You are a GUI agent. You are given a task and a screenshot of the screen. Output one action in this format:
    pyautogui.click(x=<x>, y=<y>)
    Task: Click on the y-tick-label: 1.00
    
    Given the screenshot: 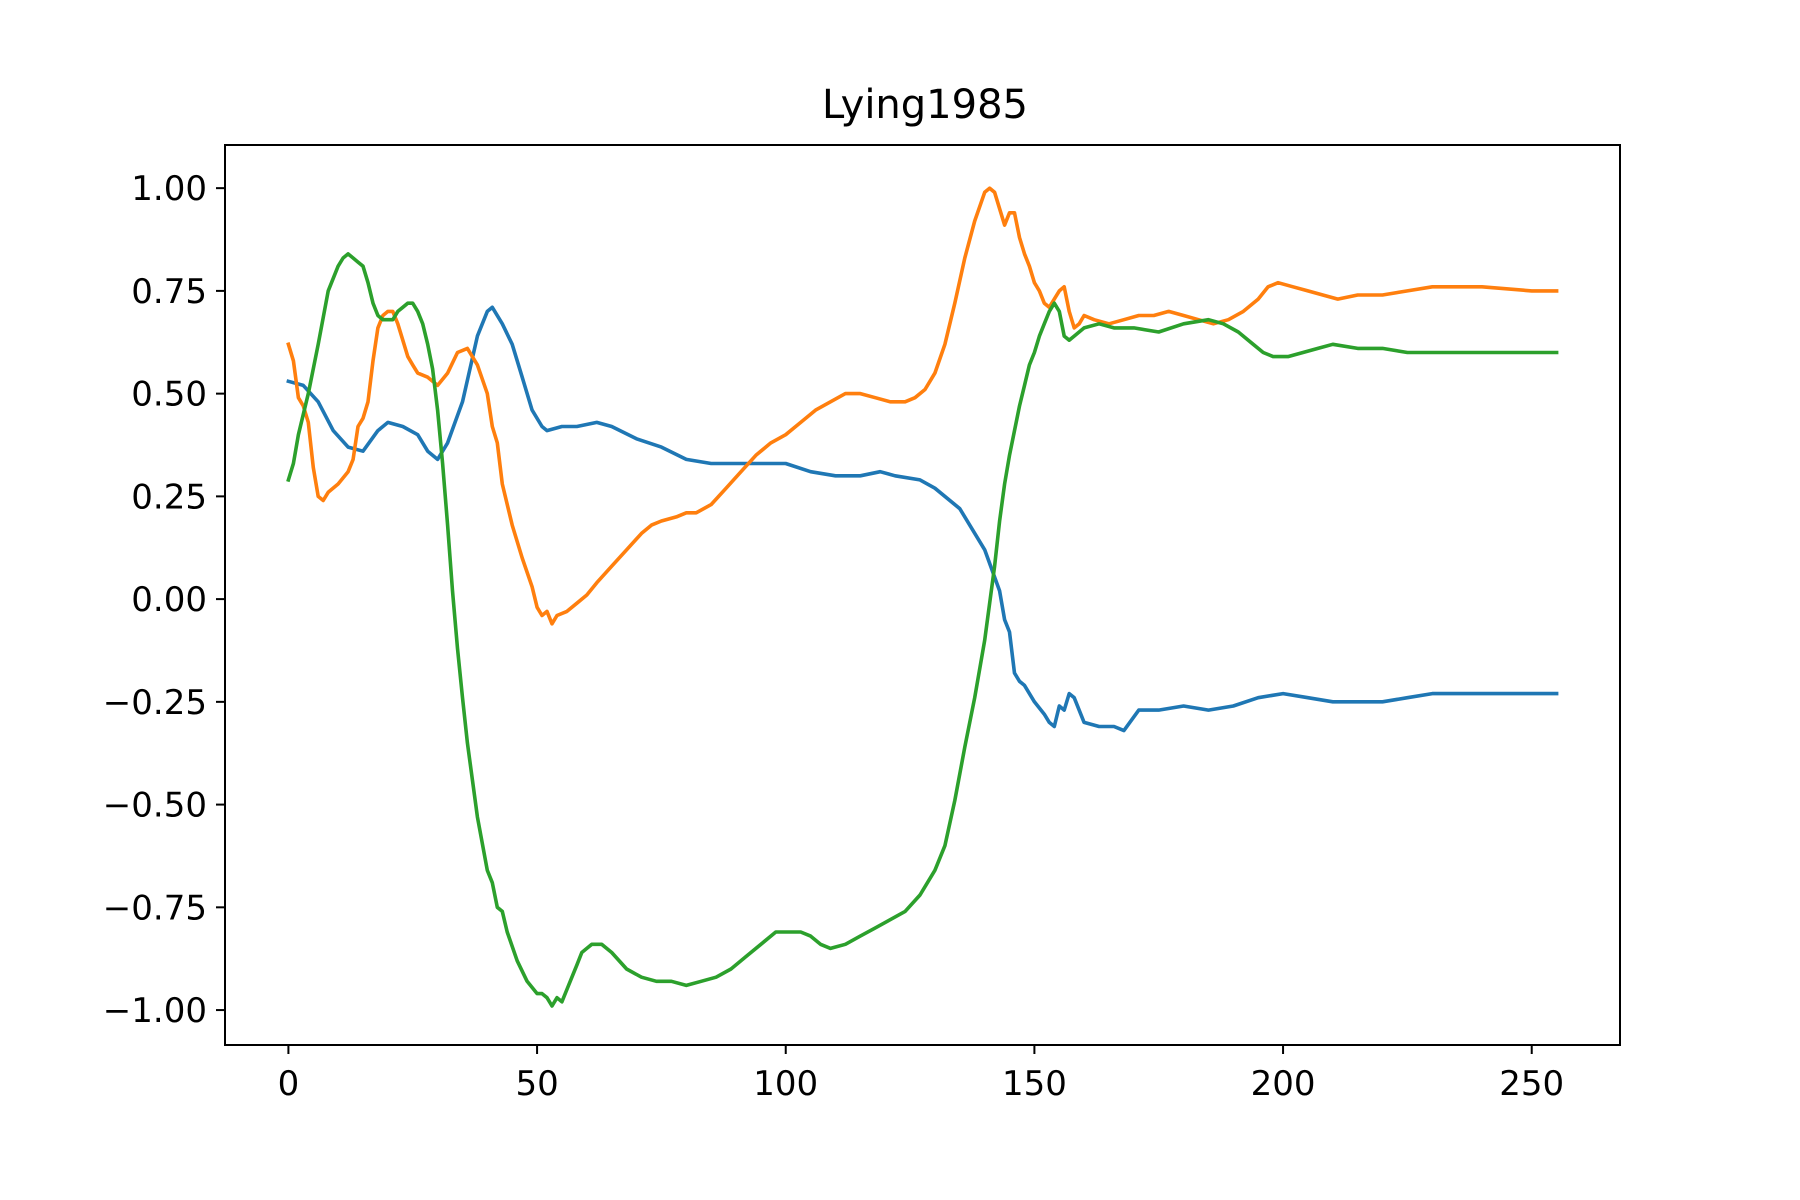 What is the action you would take?
    pyautogui.click(x=169, y=189)
    